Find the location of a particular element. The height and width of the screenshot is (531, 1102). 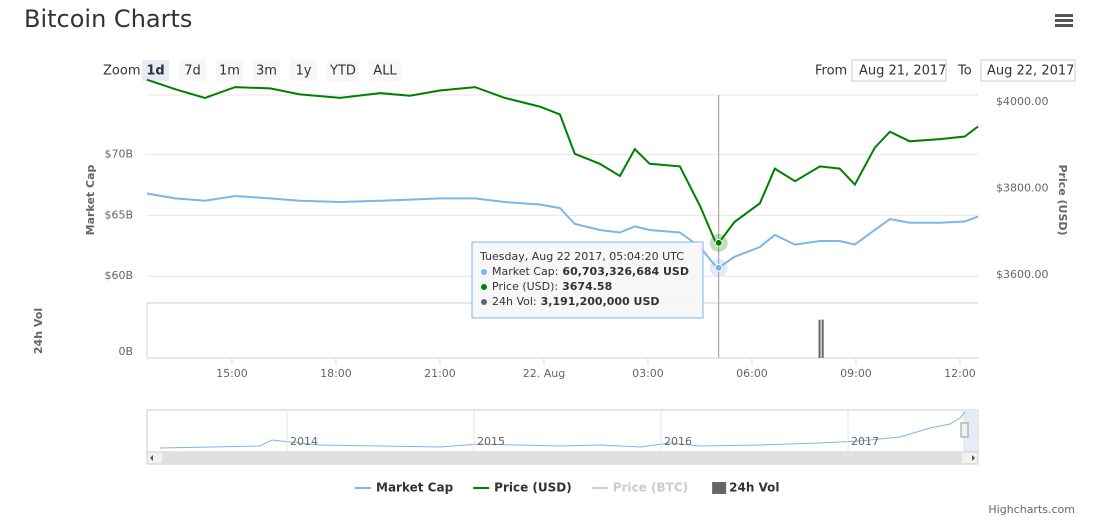

x-tick-label: 18:00 is located at coordinates (336, 373).